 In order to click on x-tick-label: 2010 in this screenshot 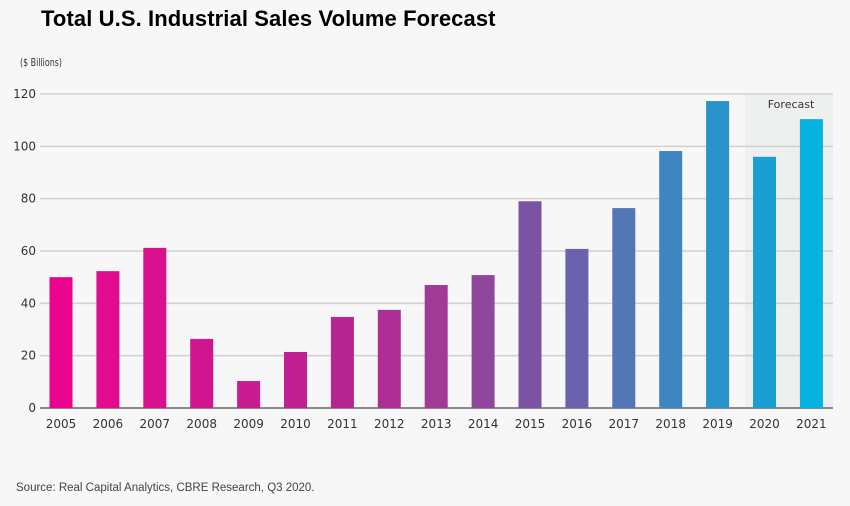, I will do `click(295, 424)`.